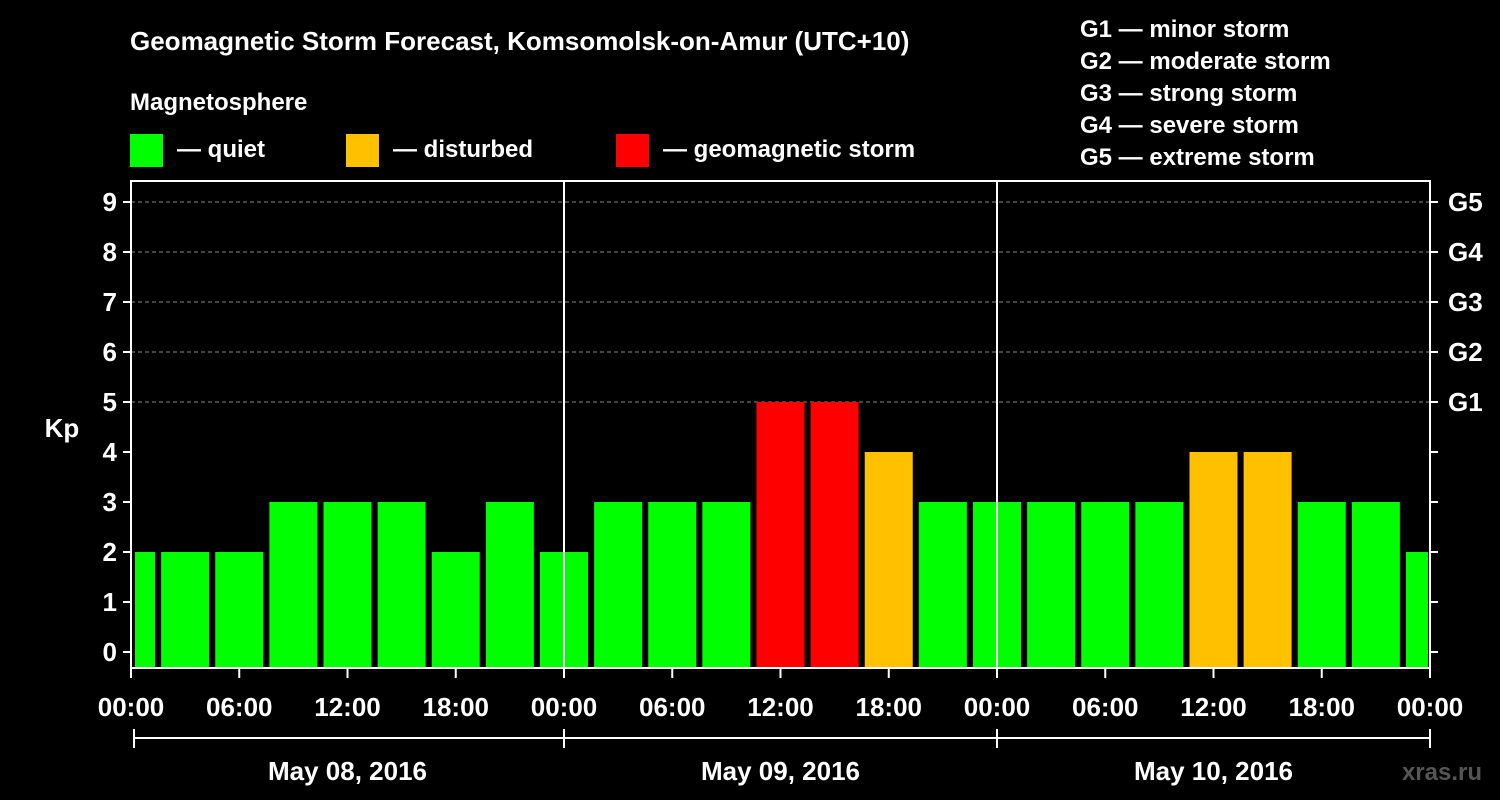  Describe the element at coordinates (1184, 29) in the screenshot. I see `storm-scale-item-0: G1 — minor storm` at that location.